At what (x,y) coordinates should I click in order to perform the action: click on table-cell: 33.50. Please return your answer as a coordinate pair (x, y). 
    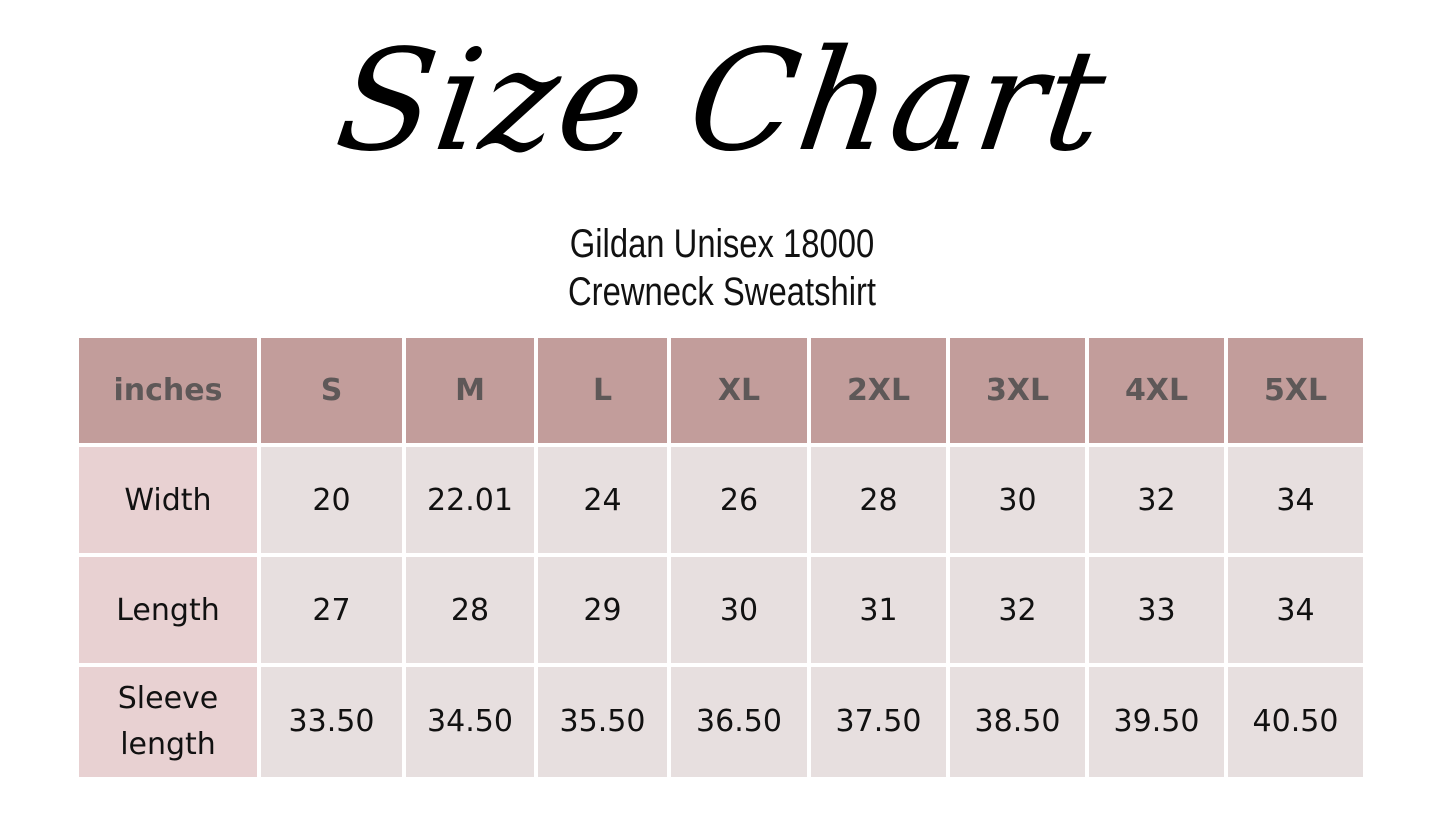
    Looking at the image, I should click on (331, 722).